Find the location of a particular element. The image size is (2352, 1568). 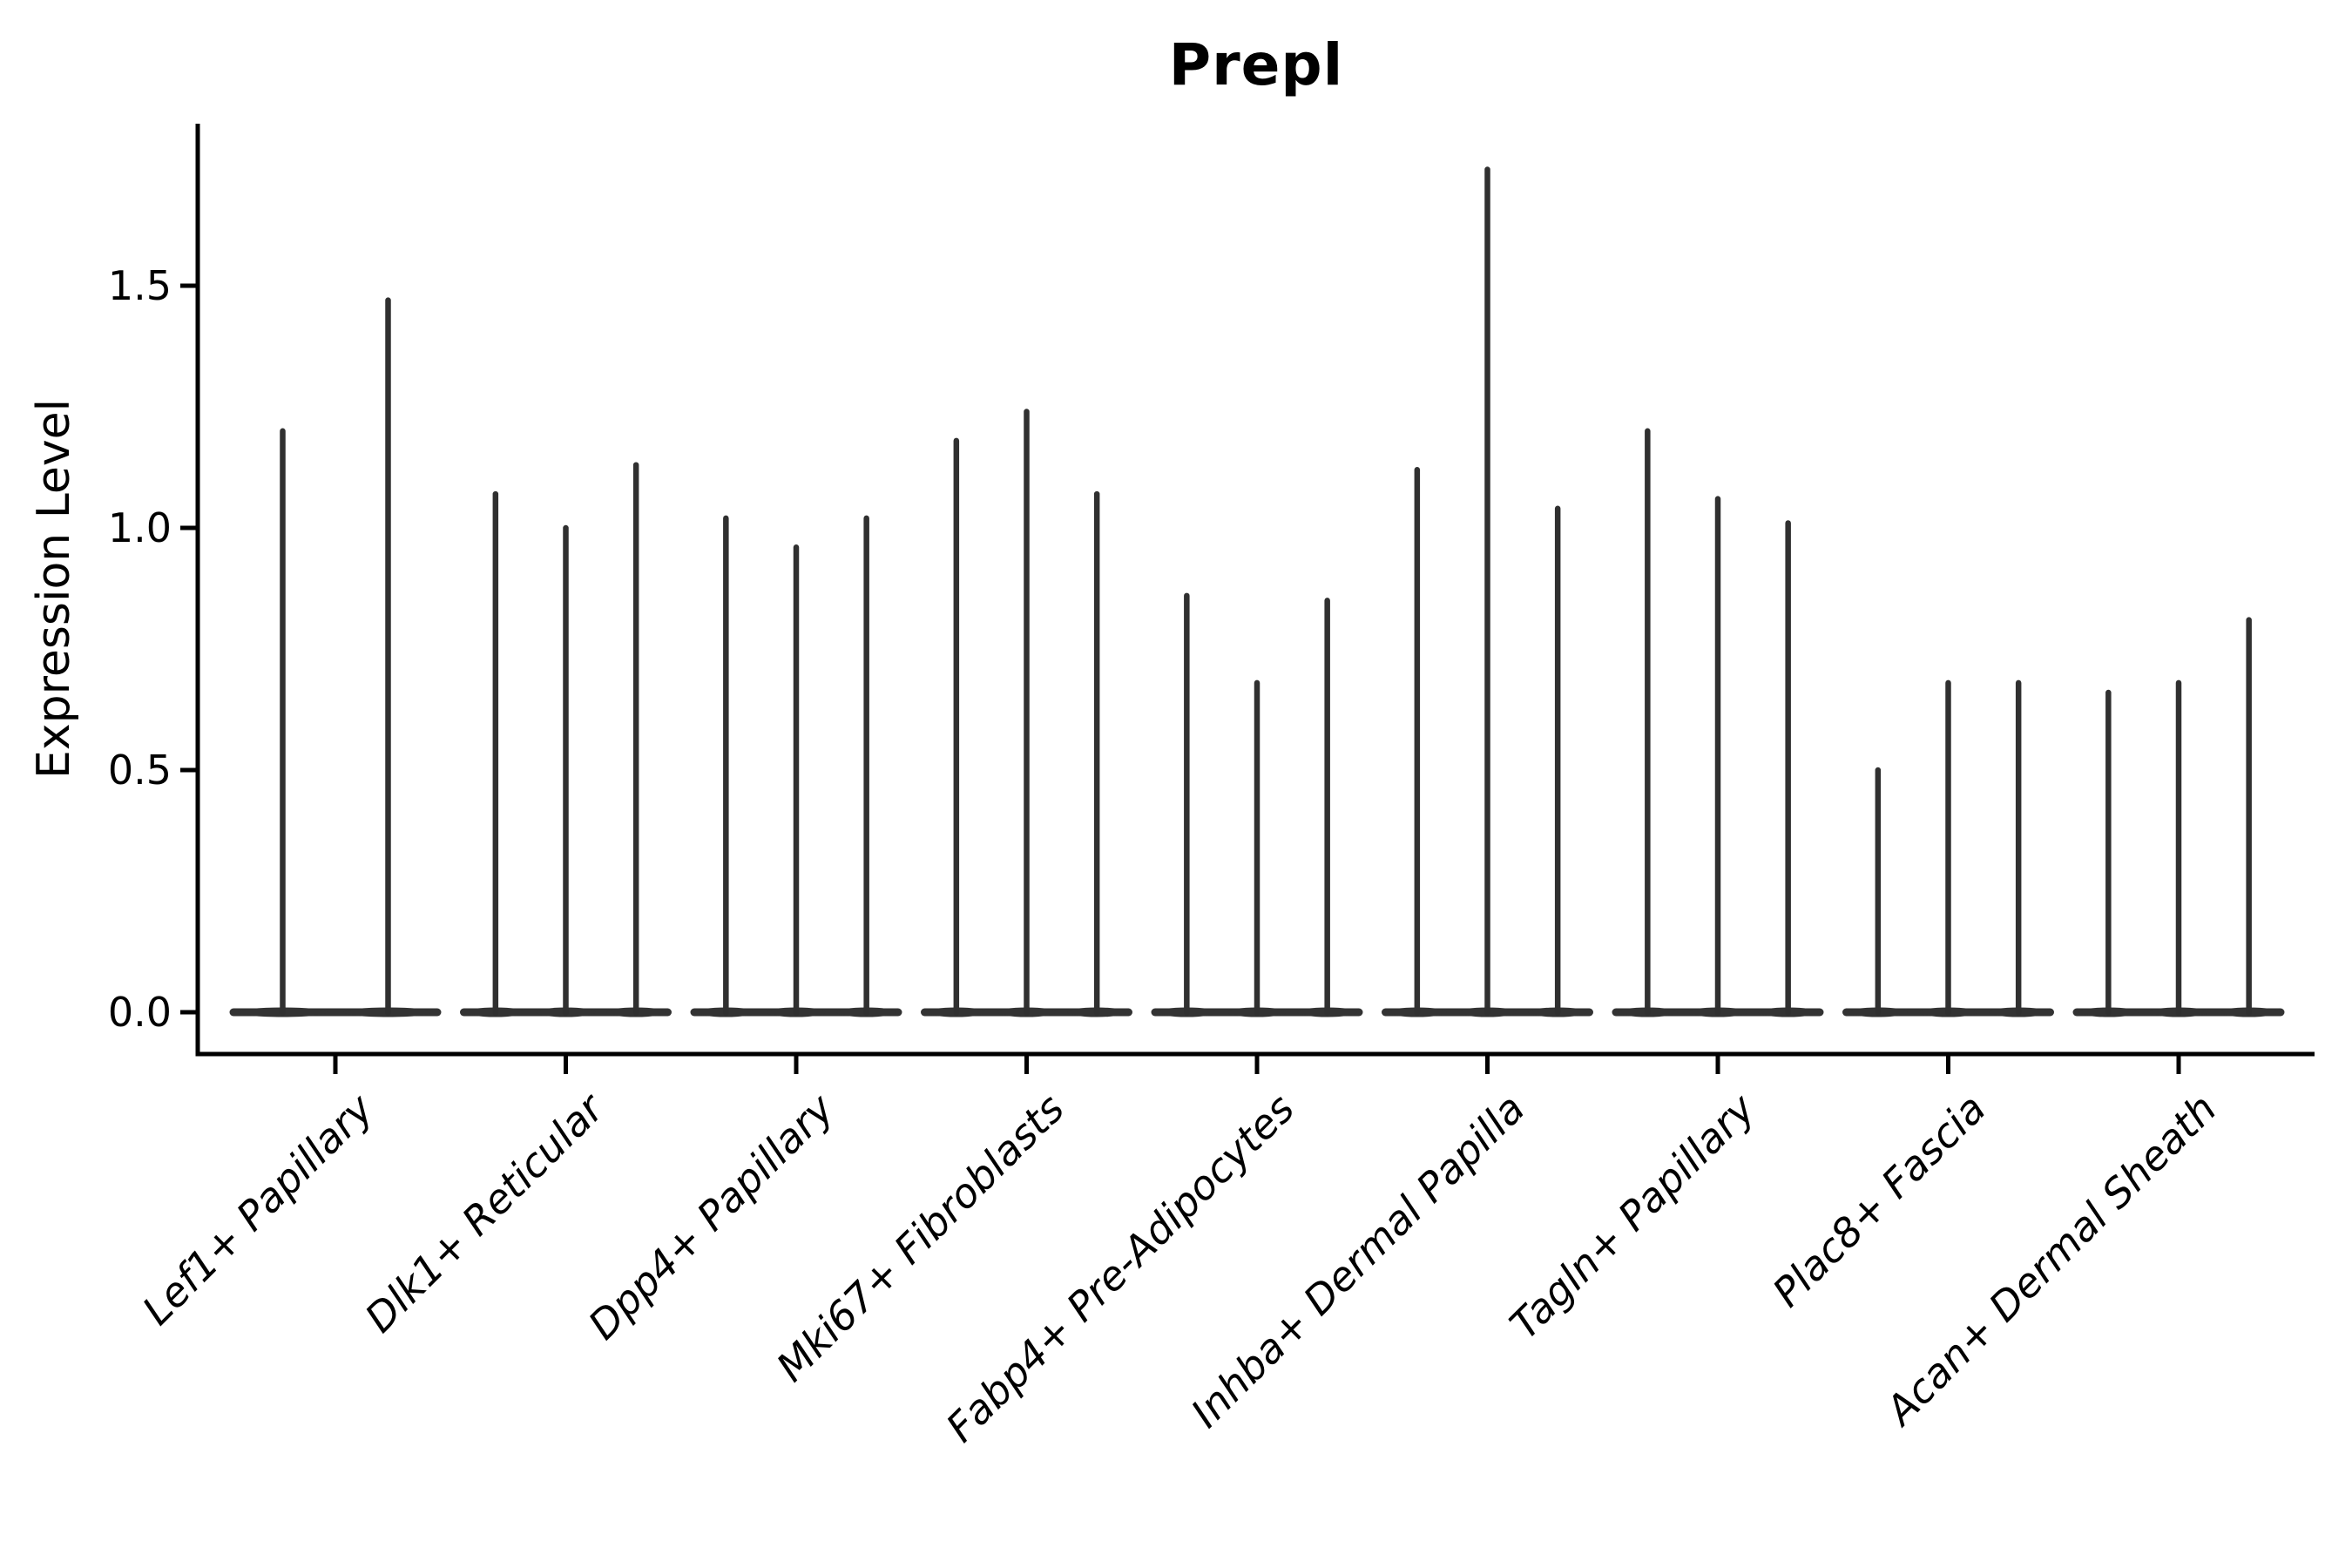

y-tick-label: 0.0 is located at coordinates (139, 1013).